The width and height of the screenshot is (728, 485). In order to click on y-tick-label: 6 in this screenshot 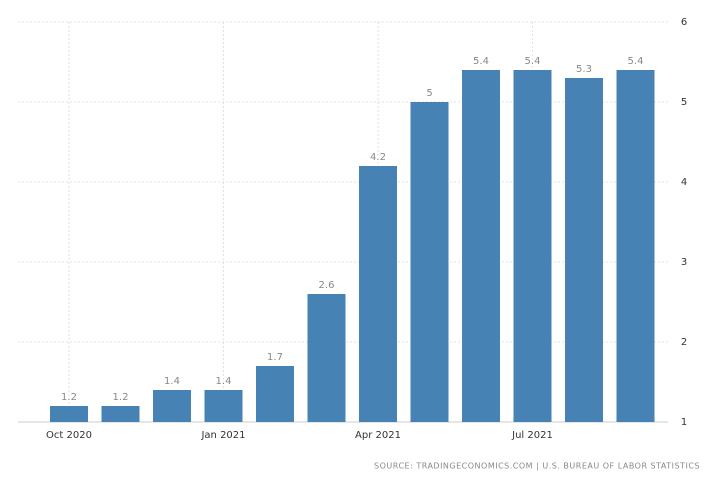, I will do `click(684, 22)`.